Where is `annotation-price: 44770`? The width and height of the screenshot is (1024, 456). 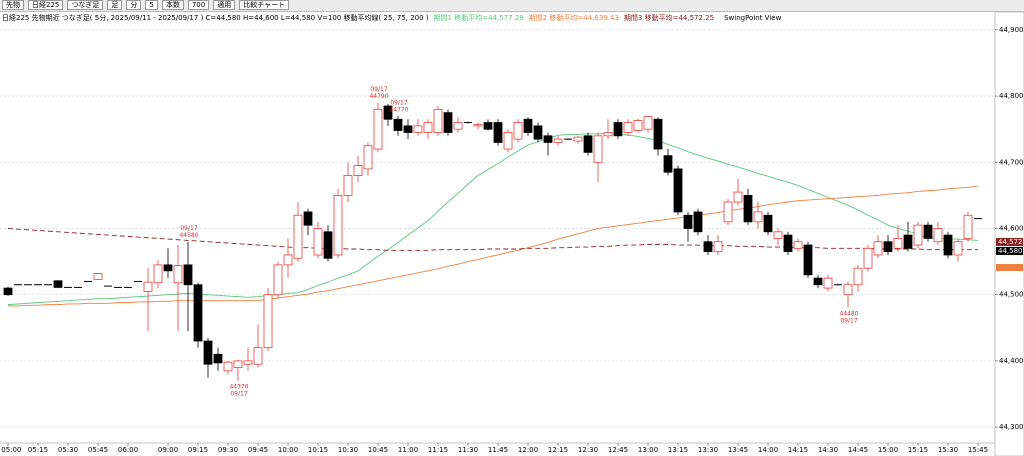 annotation-price: 44770 is located at coordinates (398, 109).